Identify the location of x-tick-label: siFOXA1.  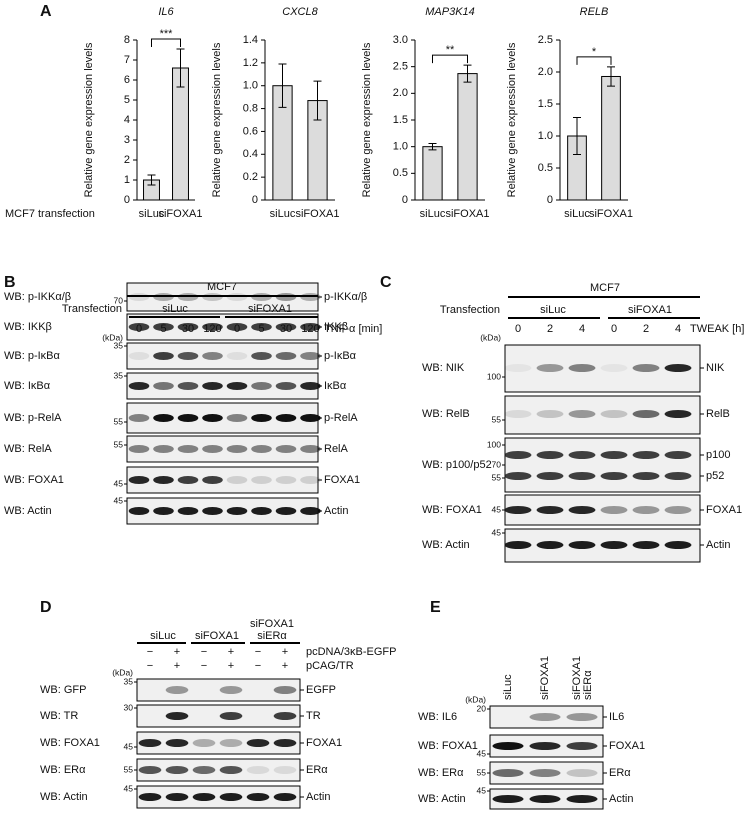
(611, 214).